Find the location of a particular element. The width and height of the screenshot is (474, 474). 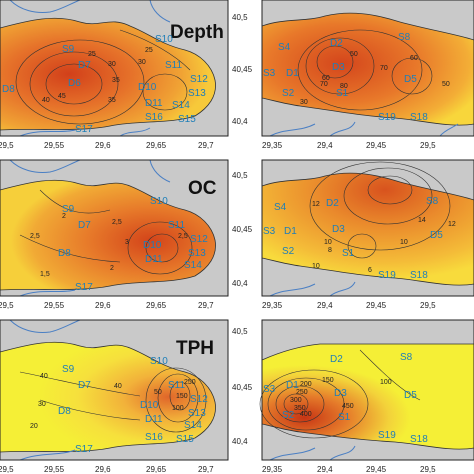

contour-labels: 25 30 35 40 45 35 25 30 is located at coordinates (97, 75).